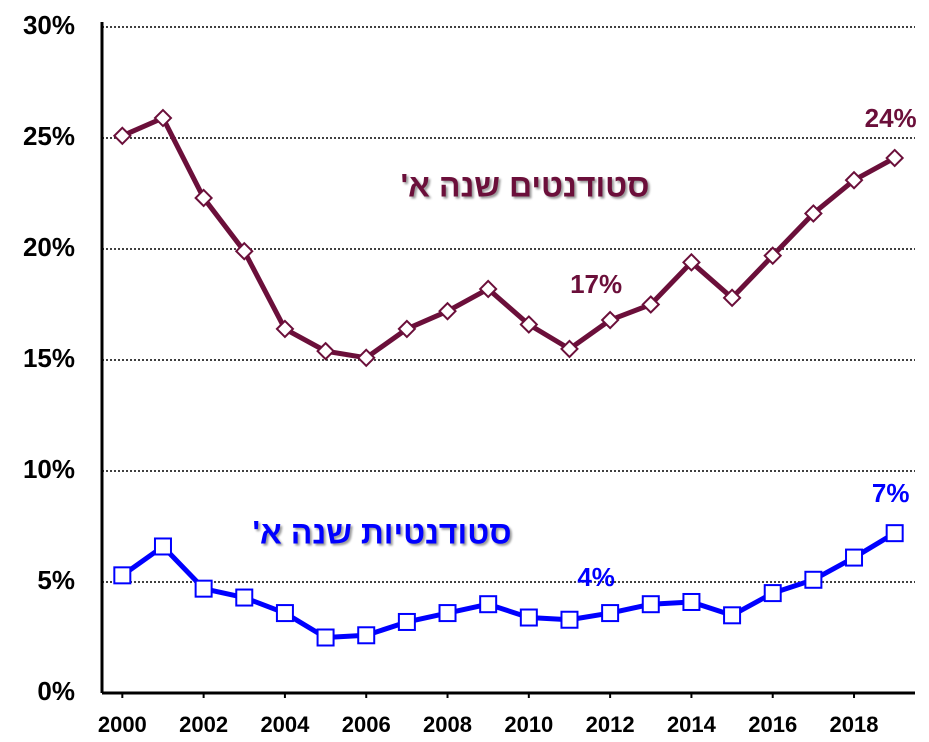  Describe the element at coordinates (692, 724) in the screenshot. I see `x-tick-label: 2014` at that location.